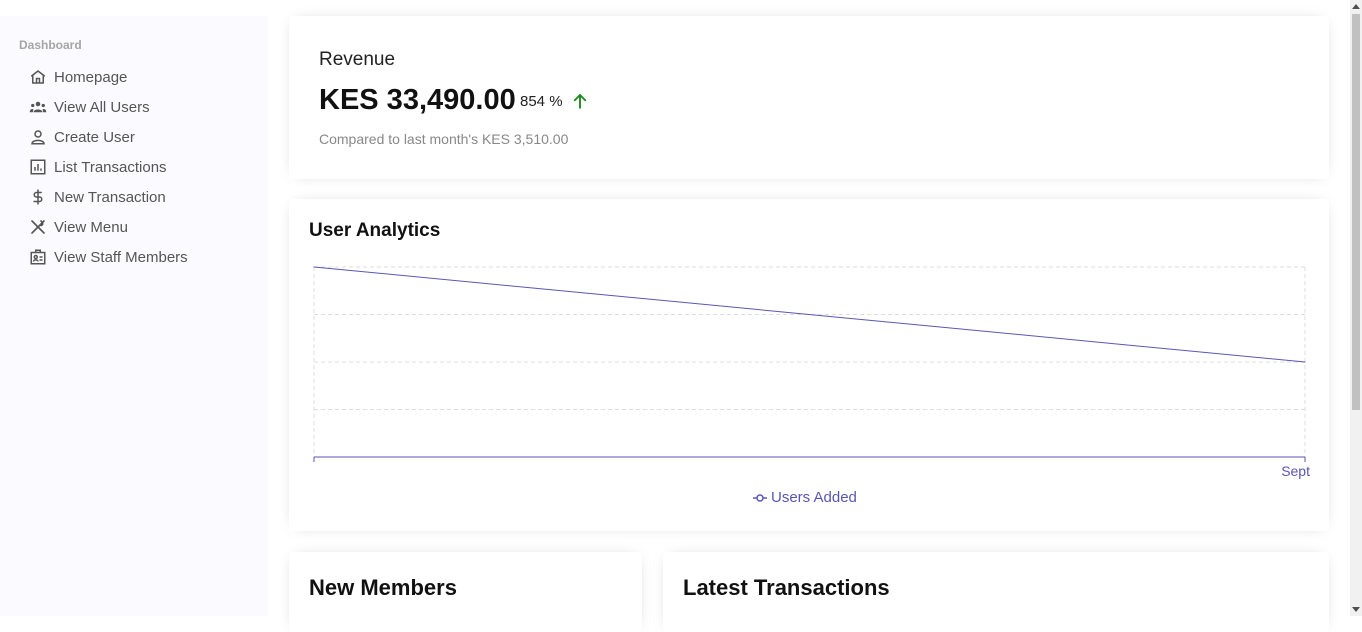  Describe the element at coordinates (1356, 212) in the screenshot. I see `scrollbar-thumb` at that location.